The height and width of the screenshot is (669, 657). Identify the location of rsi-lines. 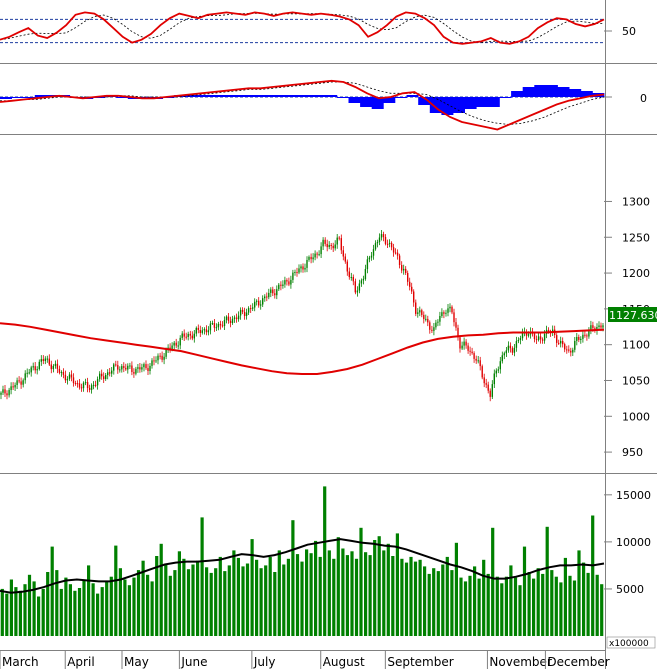
(302, 28).